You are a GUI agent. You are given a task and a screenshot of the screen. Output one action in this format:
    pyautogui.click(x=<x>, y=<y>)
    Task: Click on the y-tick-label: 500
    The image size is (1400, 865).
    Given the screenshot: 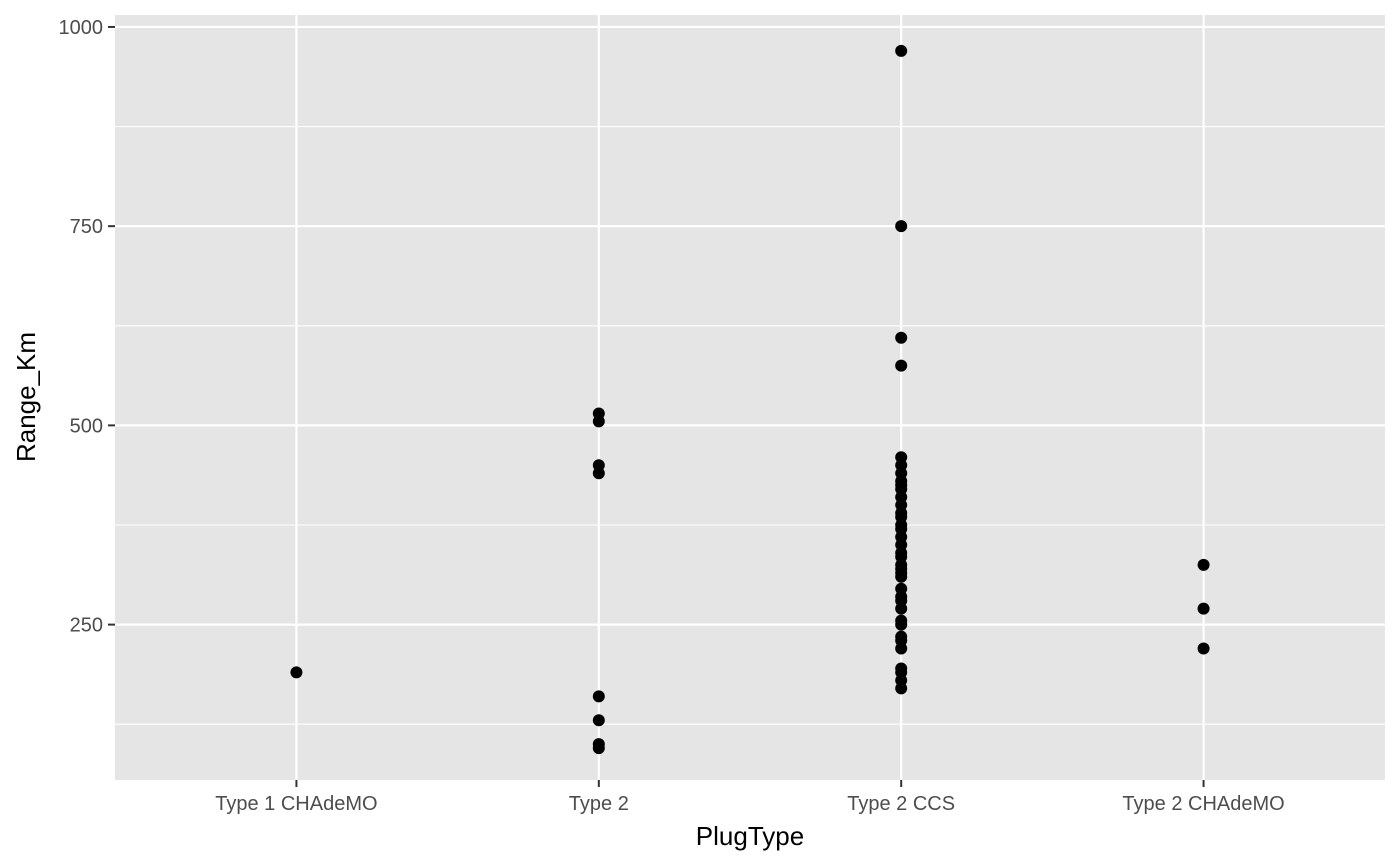 What is the action you would take?
    pyautogui.click(x=86, y=426)
    